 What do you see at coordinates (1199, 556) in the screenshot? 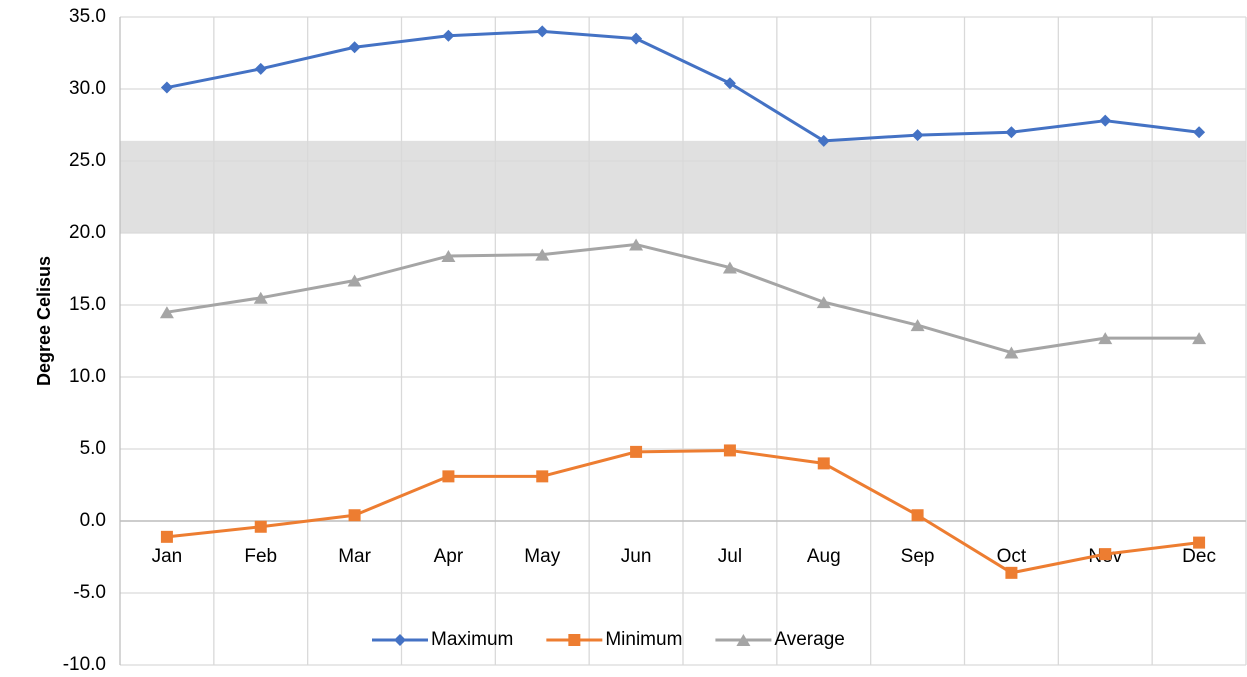
I see `x-tick-label: Dec` at bounding box center [1199, 556].